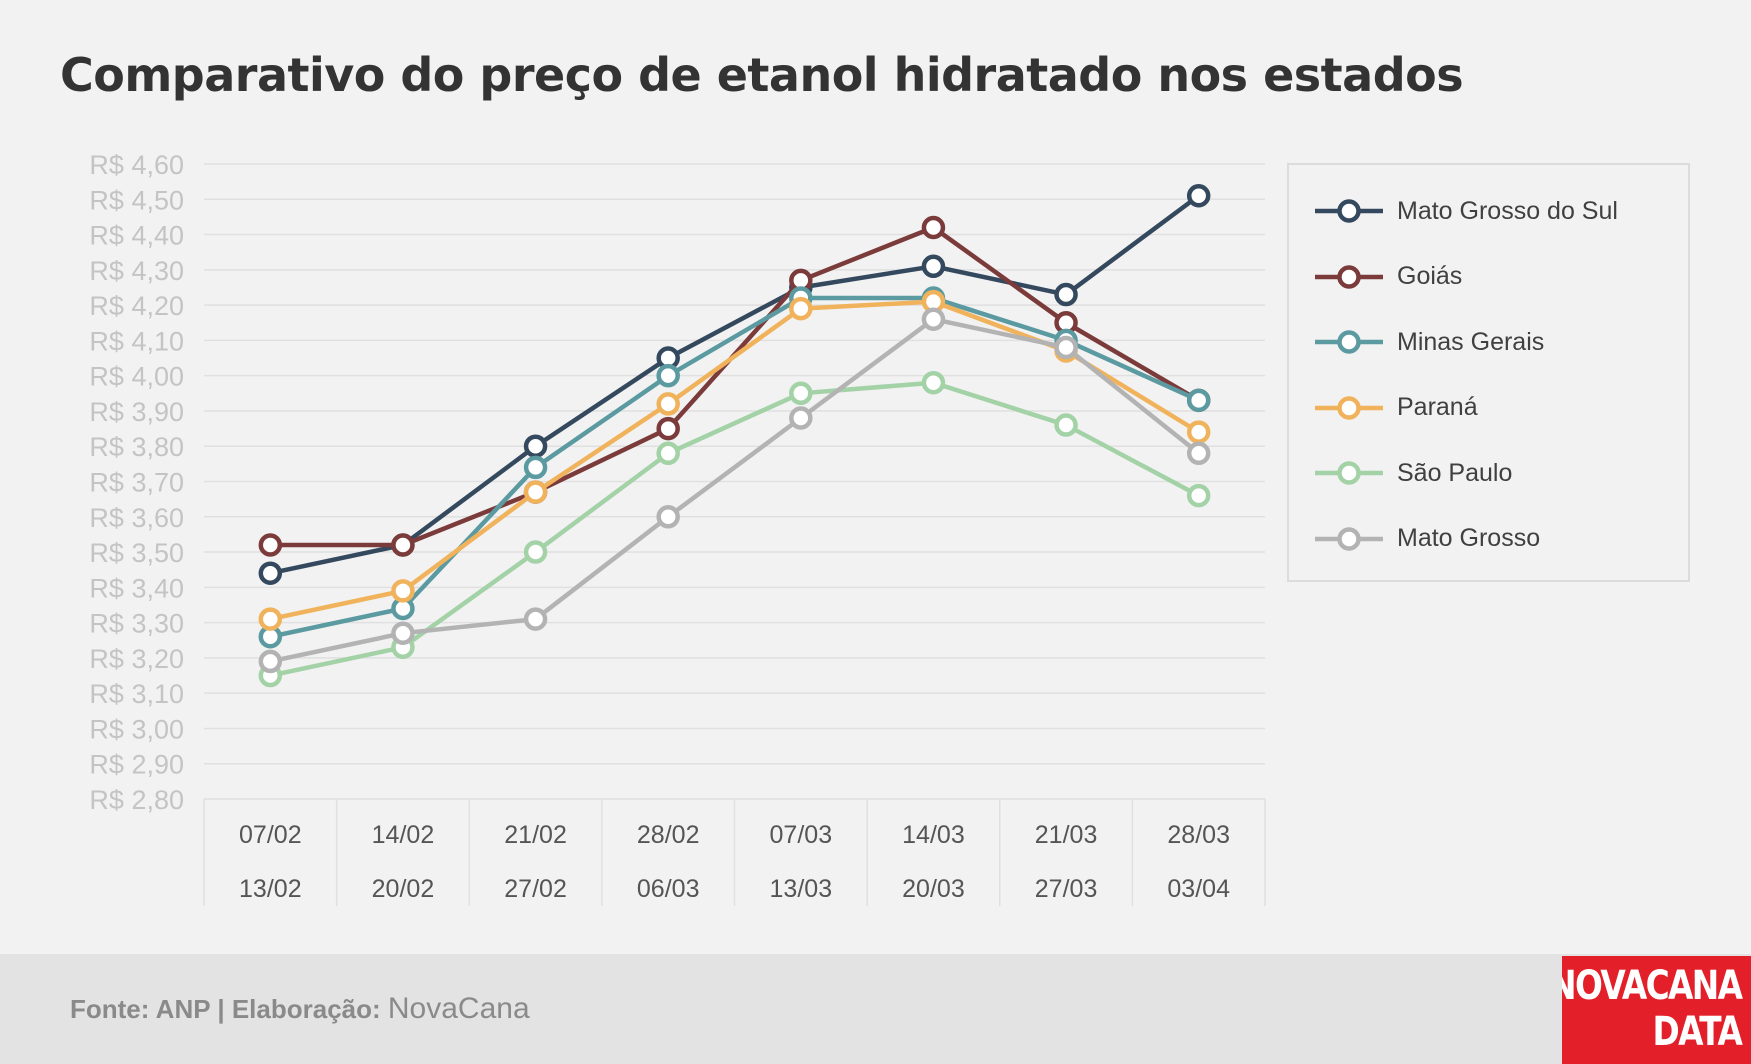  Describe the element at coordinates (136, 765) in the screenshot. I see `y-tick-label: R$ 2,90` at that location.